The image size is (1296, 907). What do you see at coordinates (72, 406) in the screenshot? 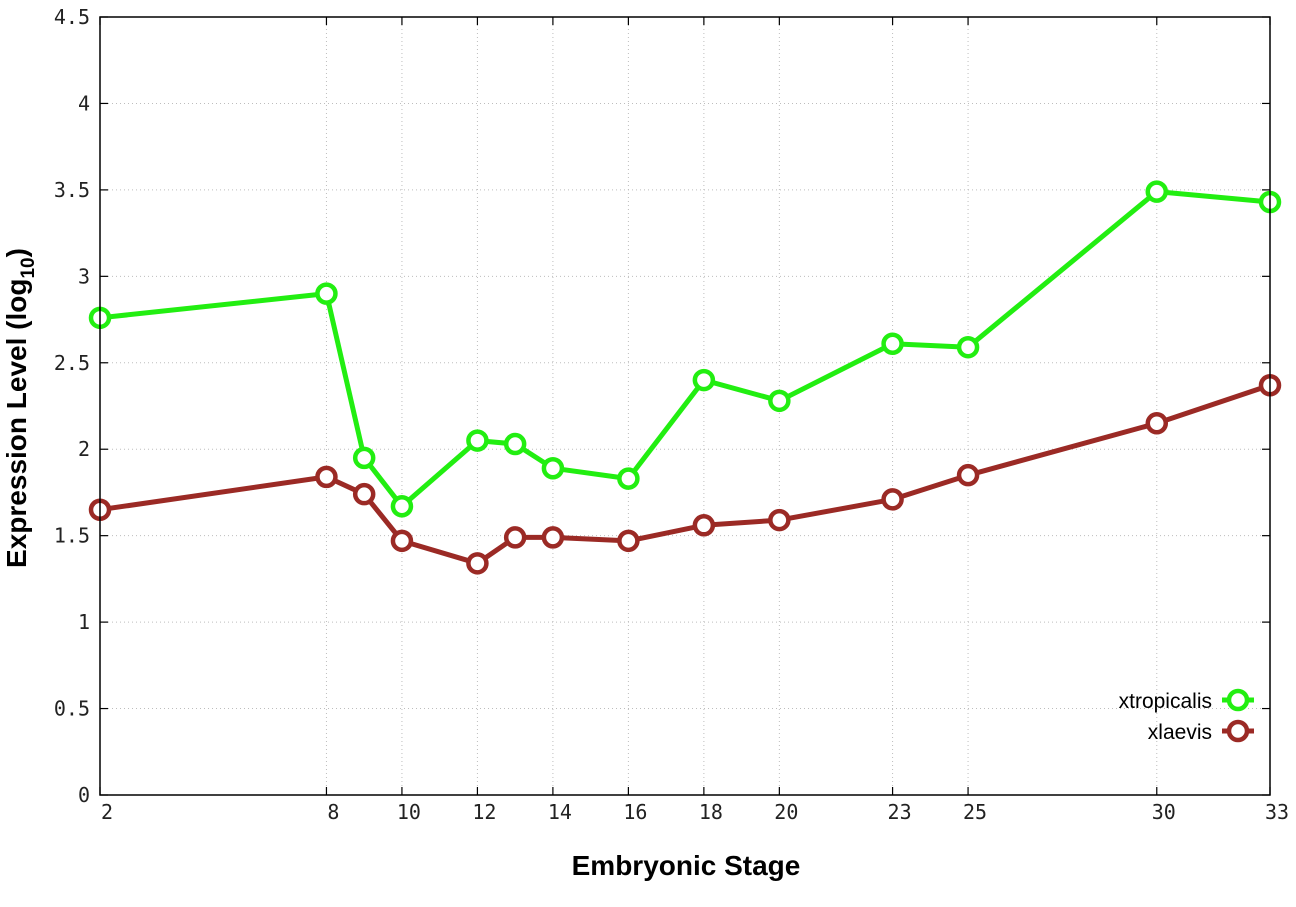
I see `y-tick-labels: 0 0.5 1 1.5 2 2.5 3 3.5 4 4.5` at bounding box center [72, 406].